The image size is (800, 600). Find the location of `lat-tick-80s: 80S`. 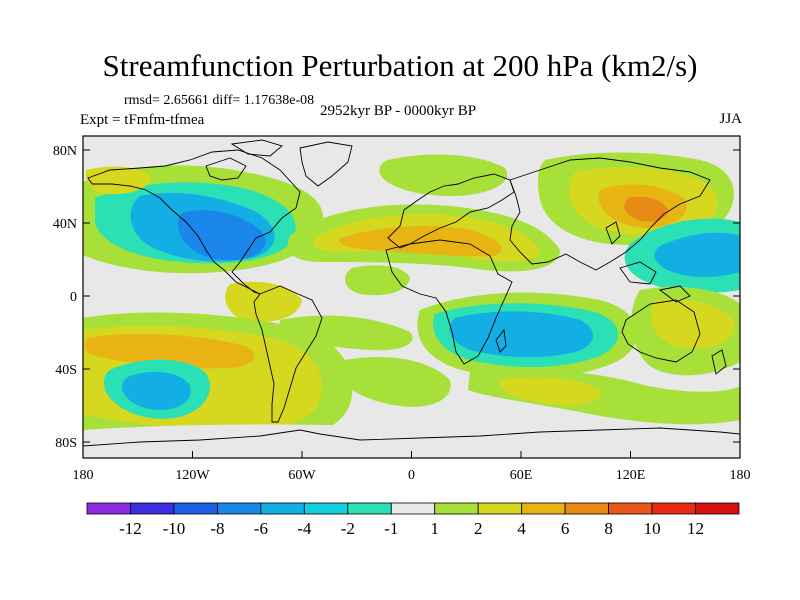

lat-tick-80s: 80S is located at coordinates (66, 443).